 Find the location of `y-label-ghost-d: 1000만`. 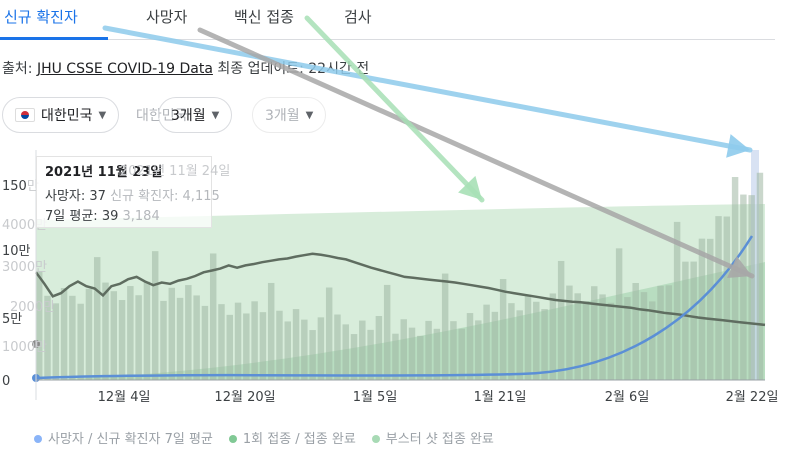

y-label-ghost-d: 1000만 is located at coordinates (25, 347).